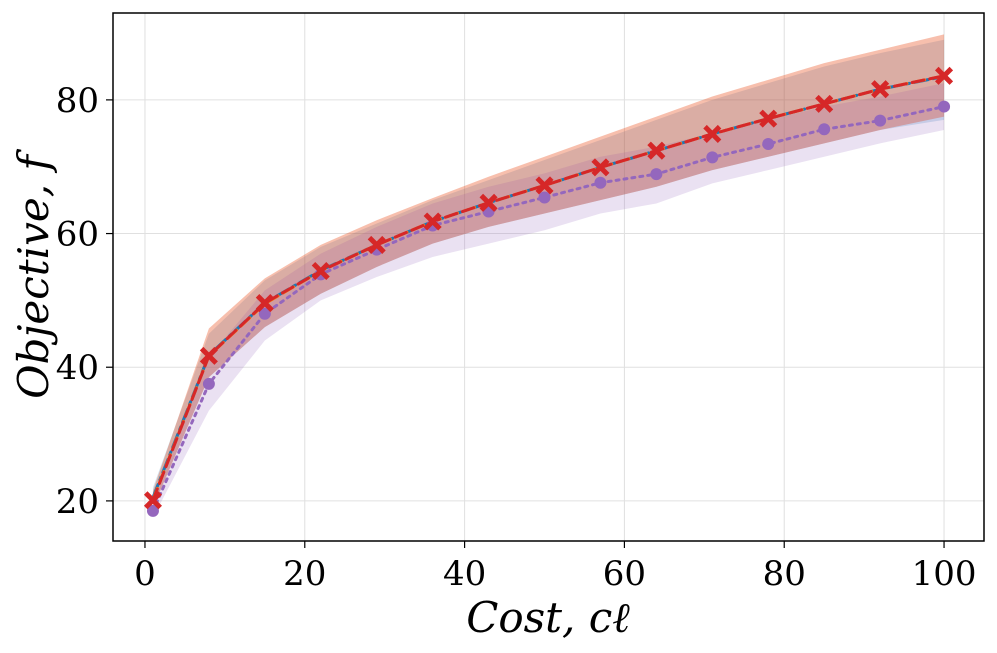  Describe the element at coordinates (77, 502) in the screenshot. I see `y-tick-label: 20` at that location.